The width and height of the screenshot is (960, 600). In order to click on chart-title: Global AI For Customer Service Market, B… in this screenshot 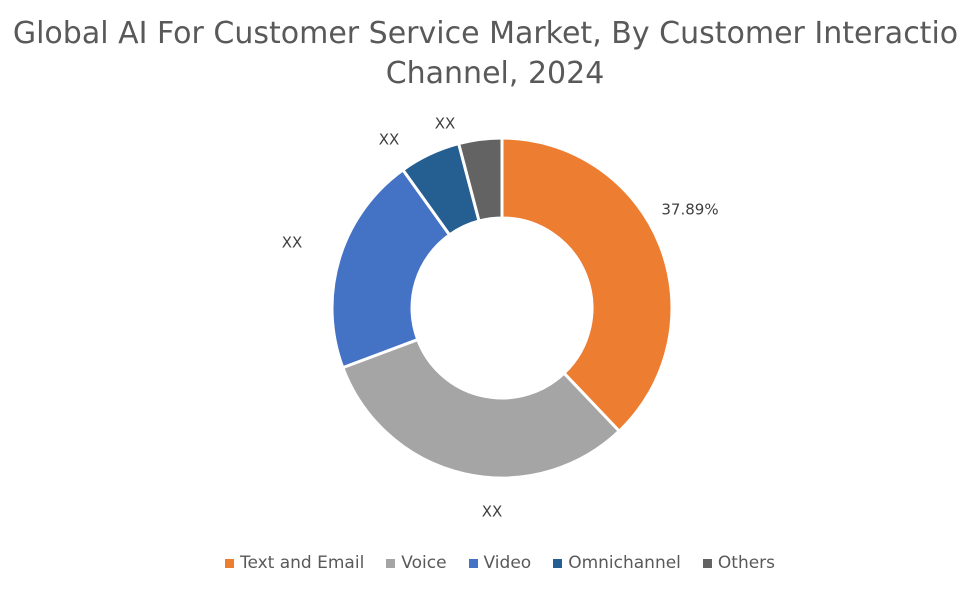, I will do `click(486, 53)`.